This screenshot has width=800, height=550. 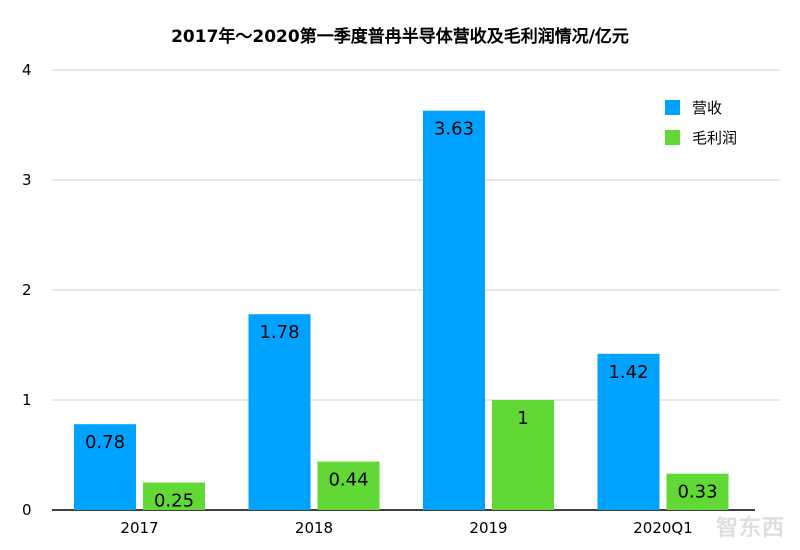 I want to click on y-tick-label: 3, so click(x=27, y=180).